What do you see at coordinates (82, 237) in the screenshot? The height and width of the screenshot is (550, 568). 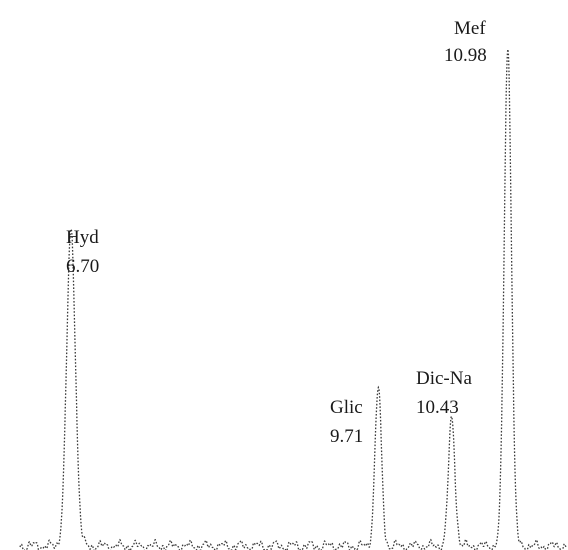 I see `peak-label-hyd-name: Hyd` at bounding box center [82, 237].